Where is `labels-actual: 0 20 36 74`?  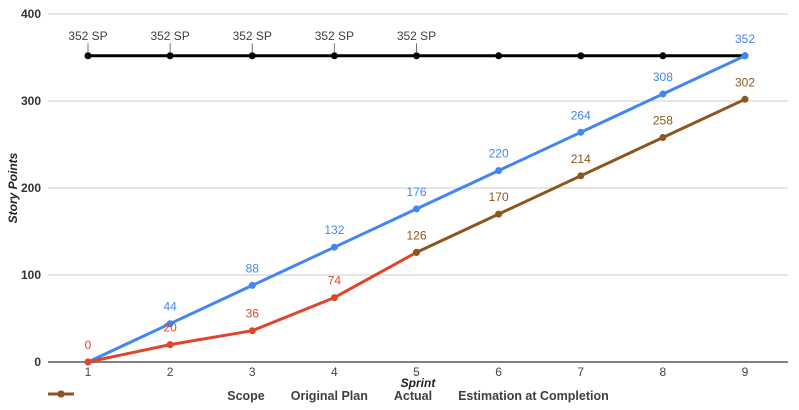 labels-actual: 0 20 36 74 is located at coordinates (213, 313).